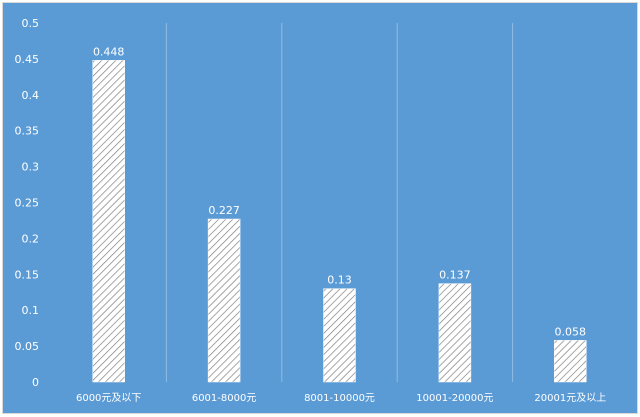 The height and width of the screenshot is (417, 640). Describe the element at coordinates (31, 95) in the screenshot. I see `y-tick-label: 0.4` at that location.